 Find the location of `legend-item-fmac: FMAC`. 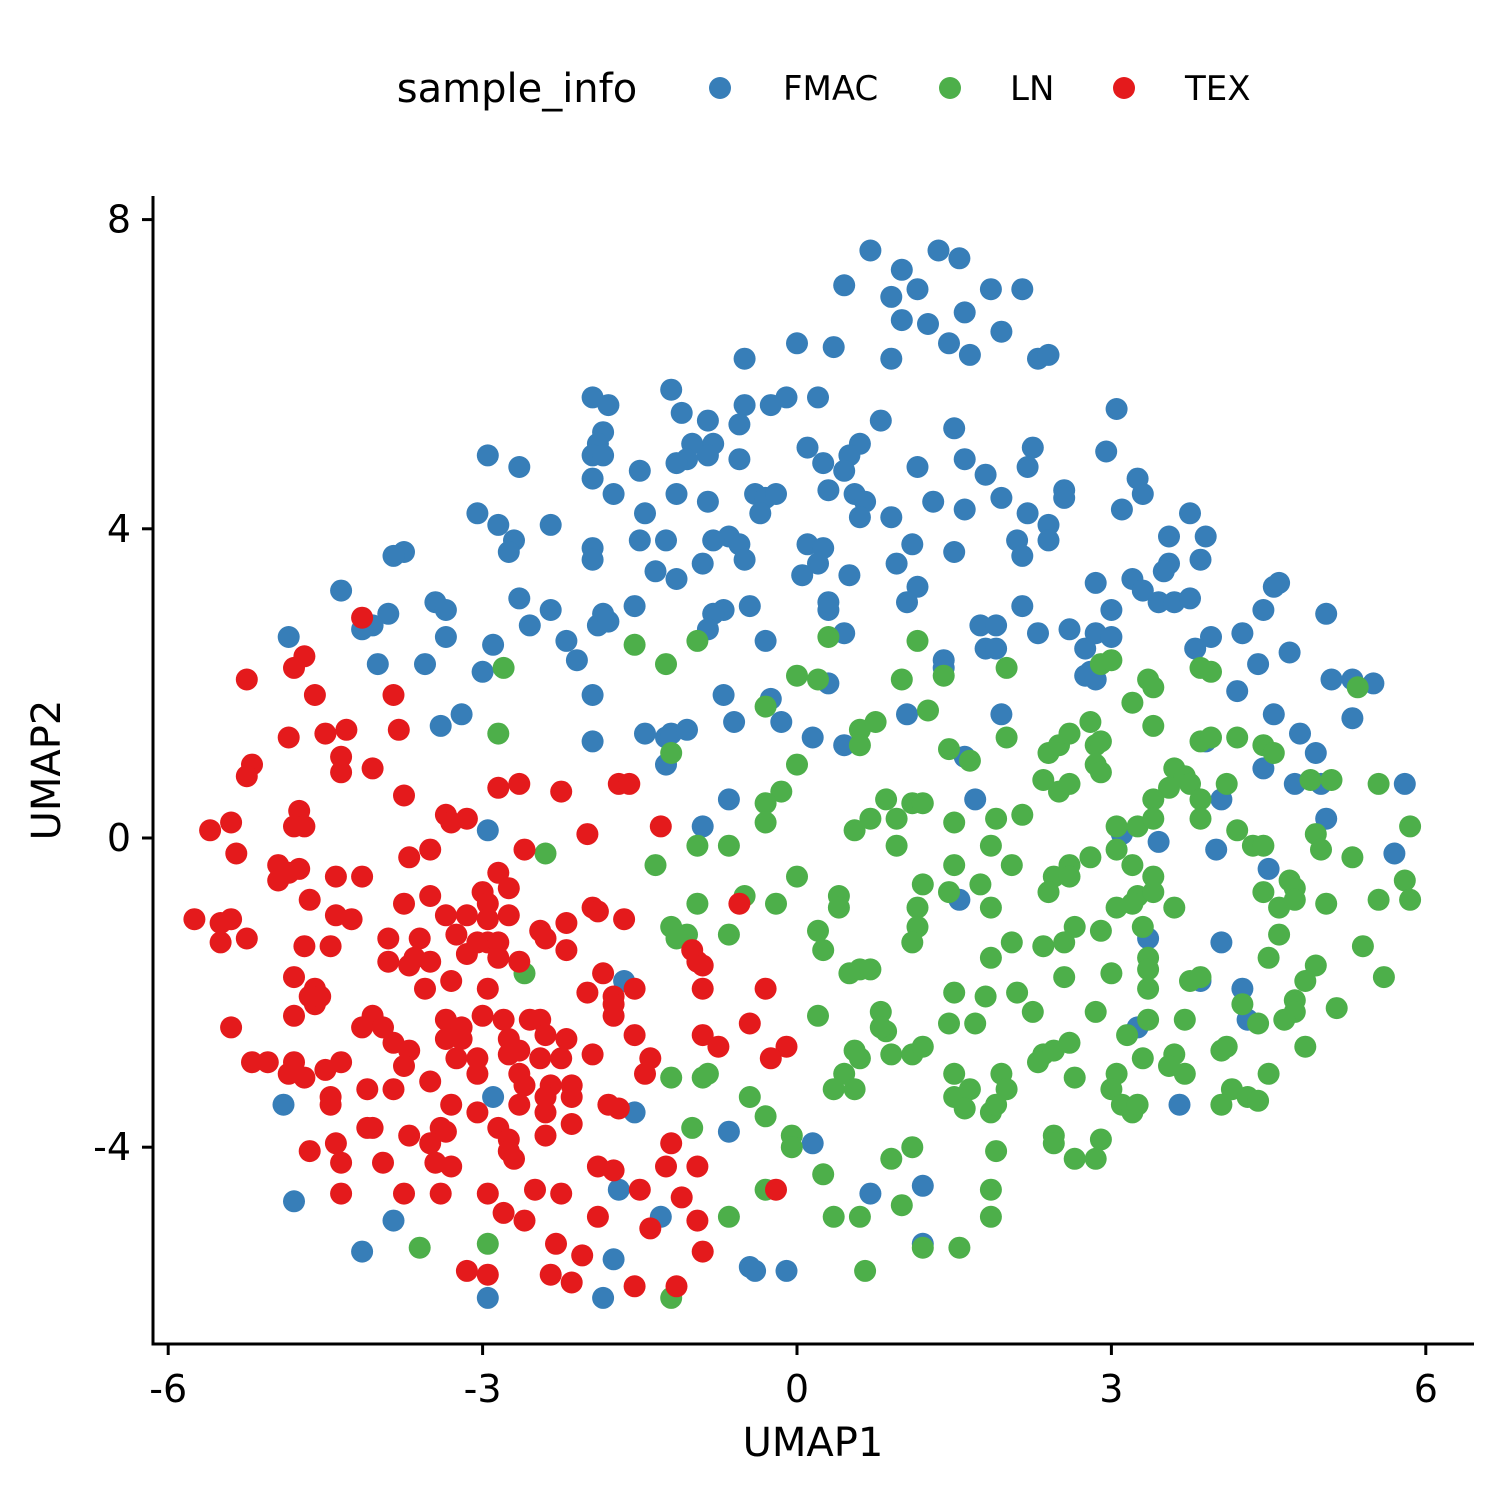

legend-item-fmac: FMAC is located at coordinates (793, 89).